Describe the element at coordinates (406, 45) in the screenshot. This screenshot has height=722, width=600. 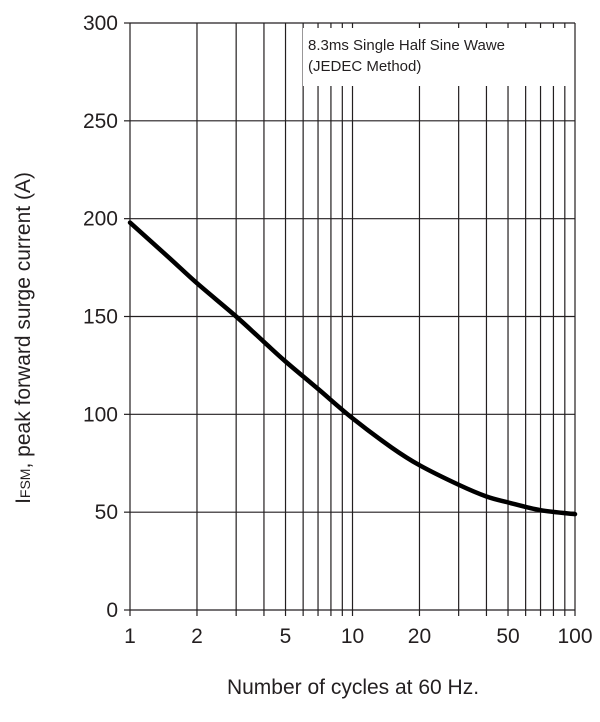
I see `annotation-line-1: 8.3ms Single Half Sine Wawe` at that location.